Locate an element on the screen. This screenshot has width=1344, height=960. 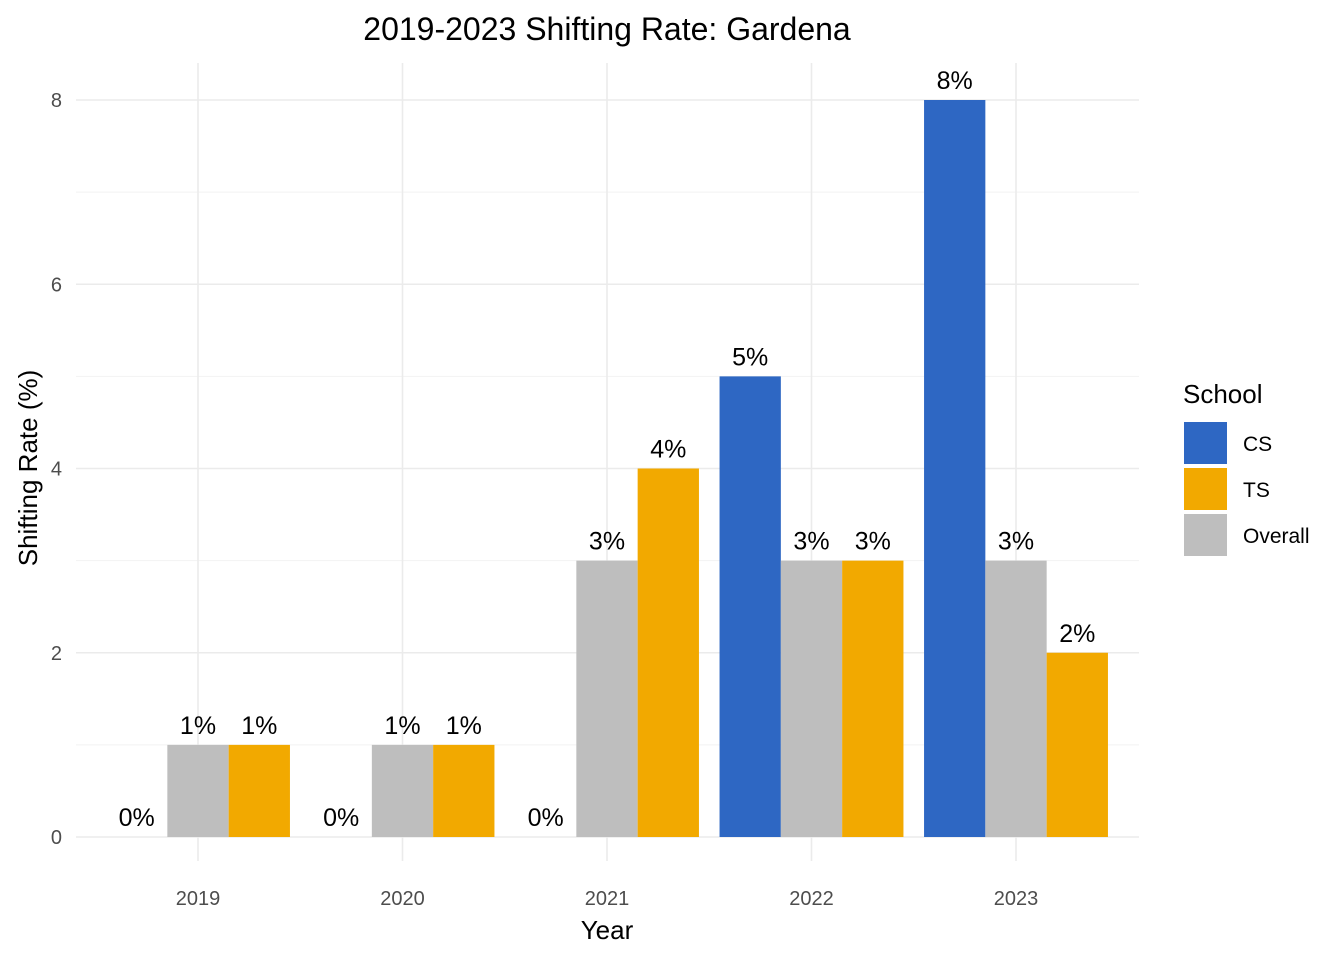
y-tick-label: 0 is located at coordinates (56, 838).